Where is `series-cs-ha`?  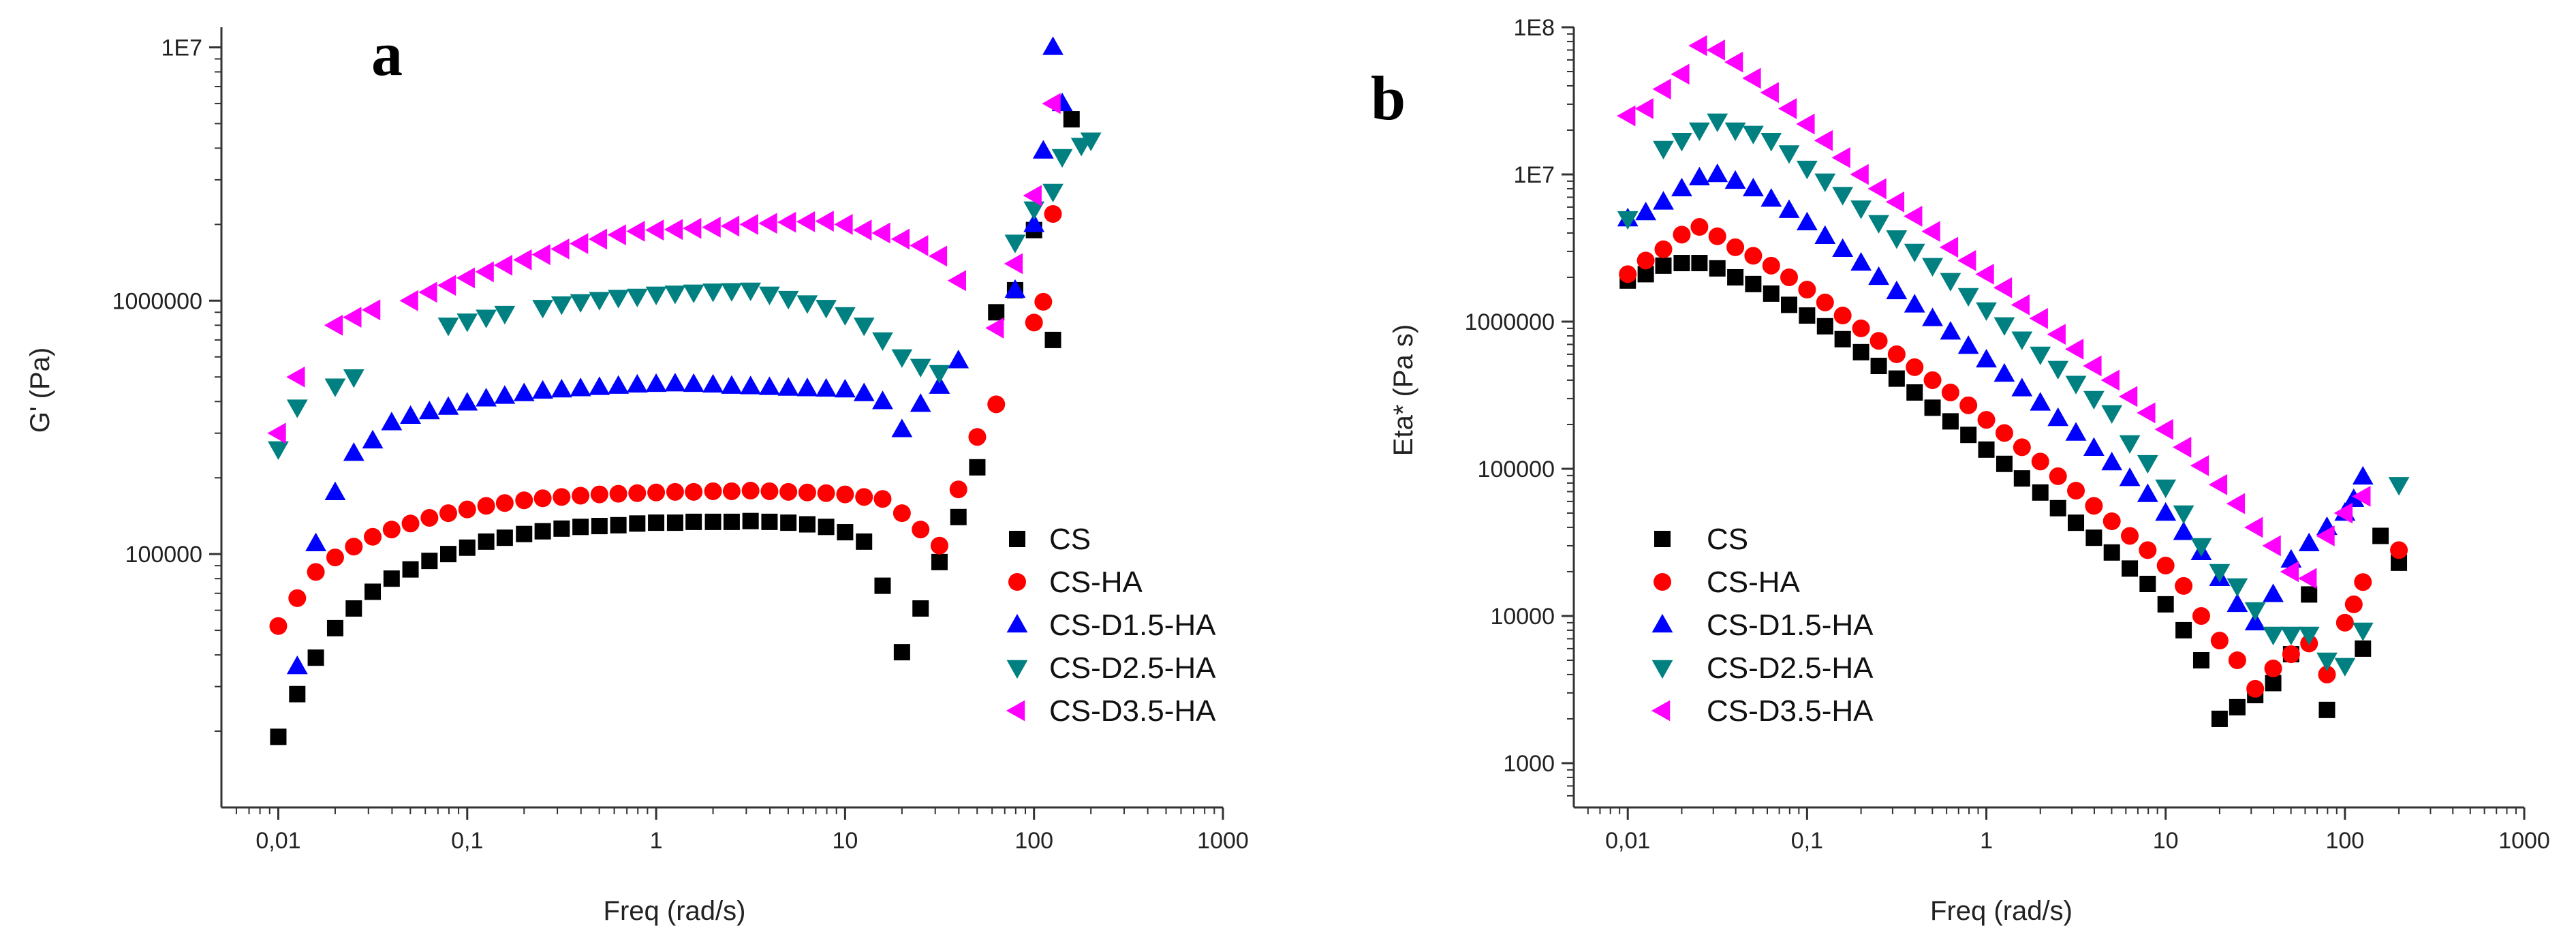
series-cs-ha is located at coordinates (665, 419).